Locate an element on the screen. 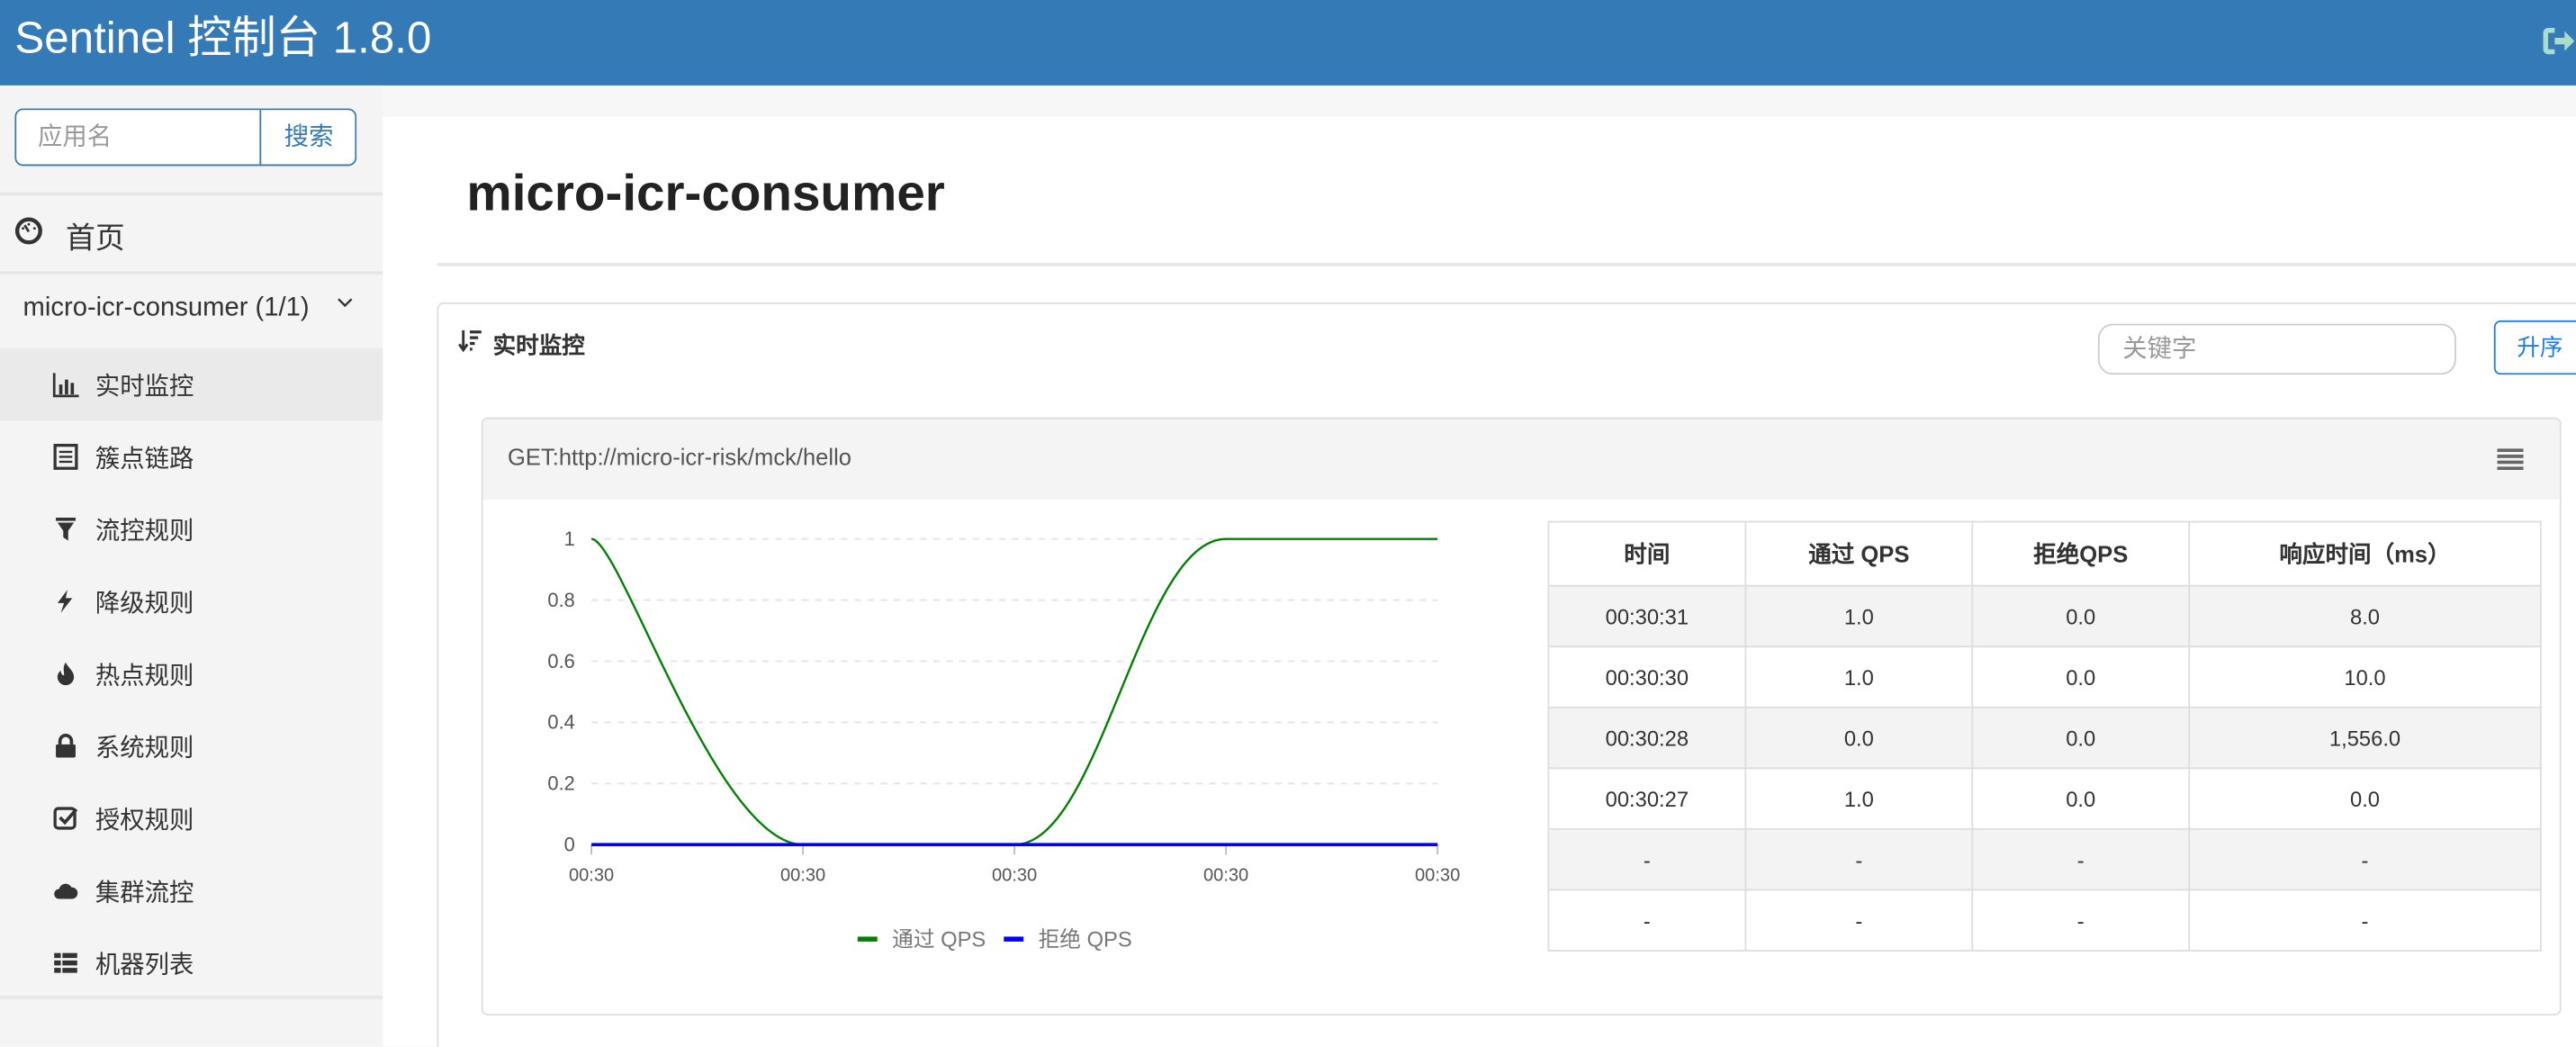 The image size is (2576, 1047). legend-label: 通过 QPS is located at coordinates (939, 939).